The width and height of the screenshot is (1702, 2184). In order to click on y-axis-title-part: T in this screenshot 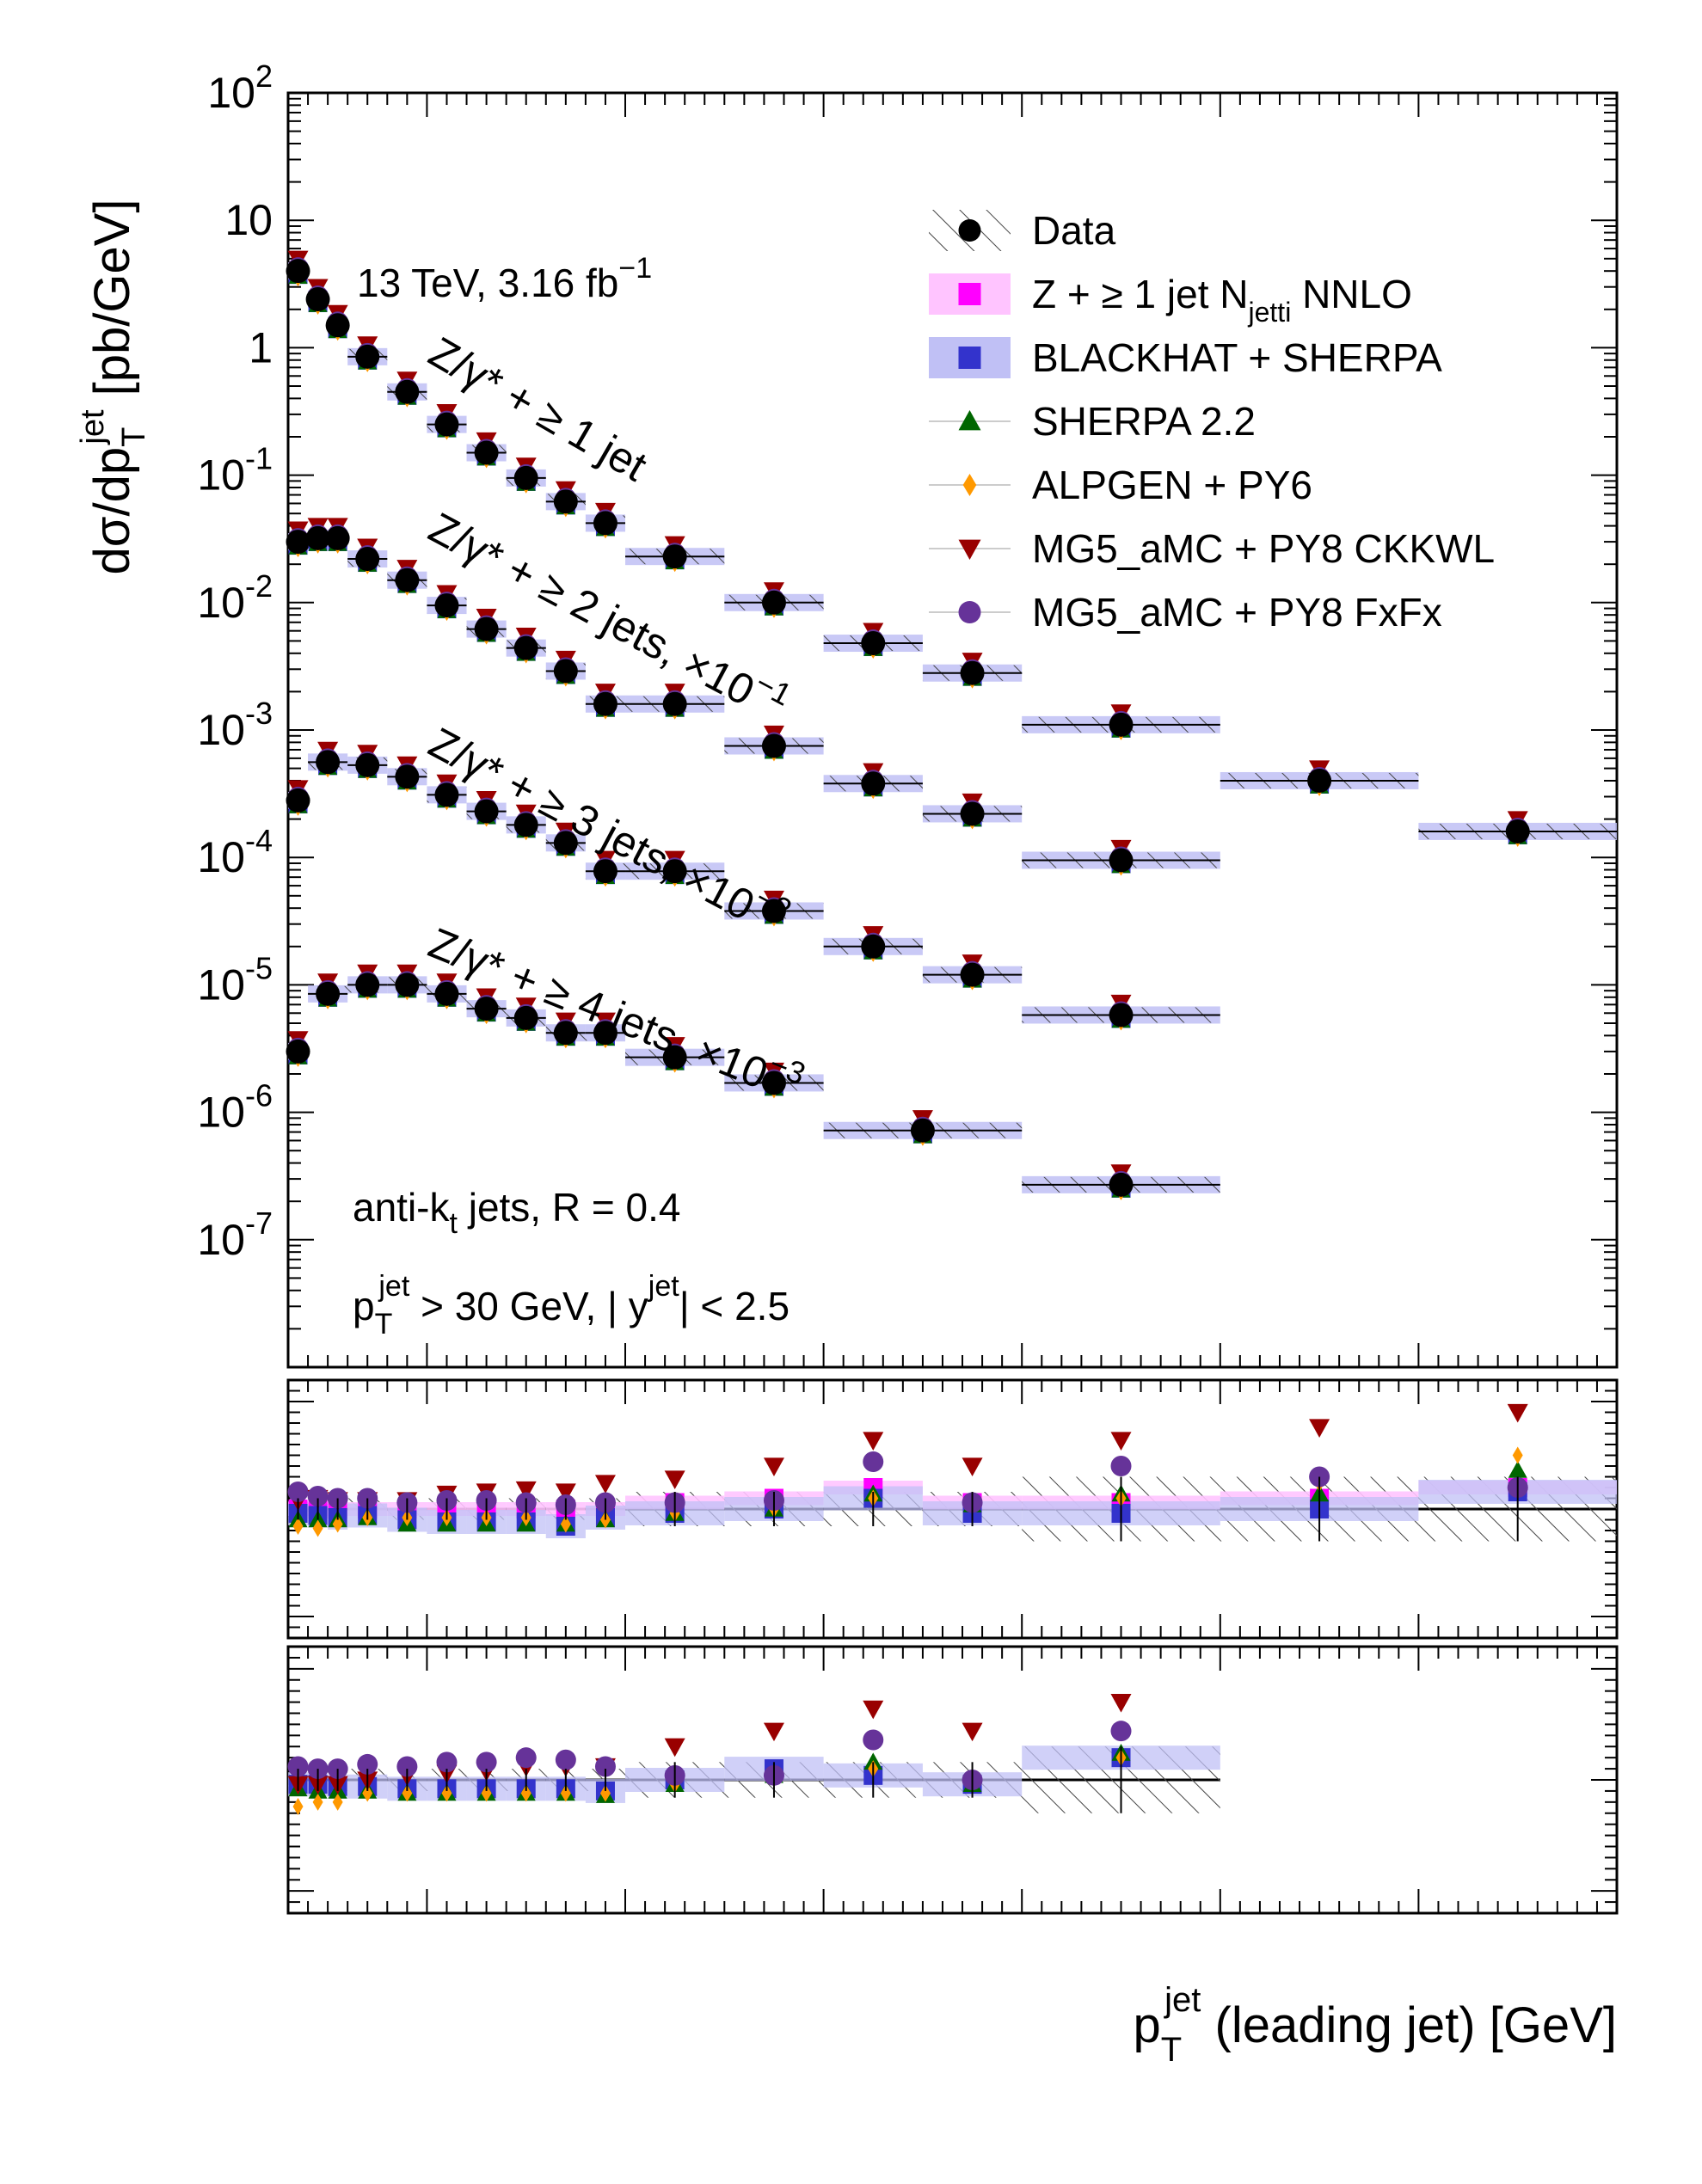, I will do `click(134, 437)`.